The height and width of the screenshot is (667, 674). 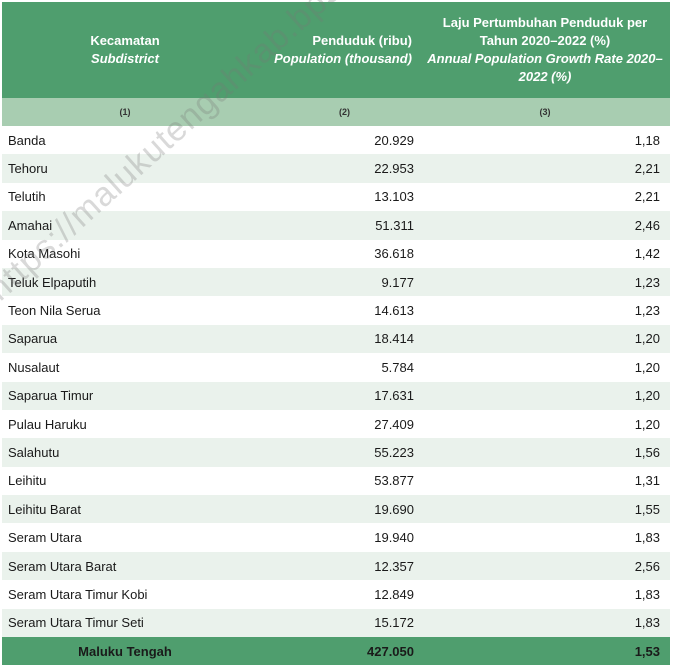 I want to click on table-row: Salahutu 55.223 1,56, so click(x=336, y=452).